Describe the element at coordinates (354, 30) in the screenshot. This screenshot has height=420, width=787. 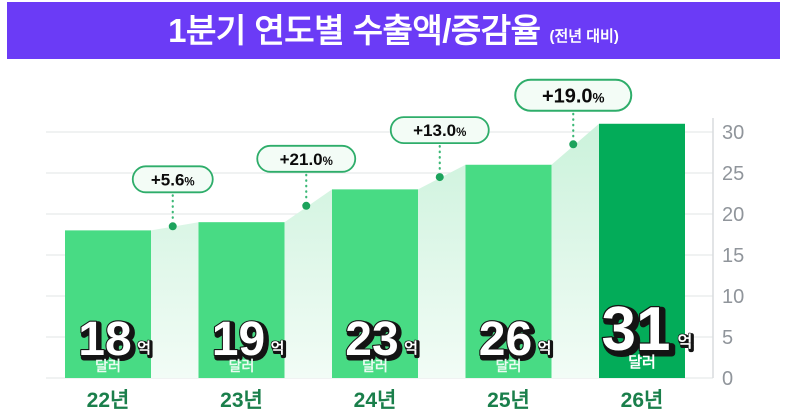
I see `page-title: 1분기 연도별 수출액/증감율` at that location.